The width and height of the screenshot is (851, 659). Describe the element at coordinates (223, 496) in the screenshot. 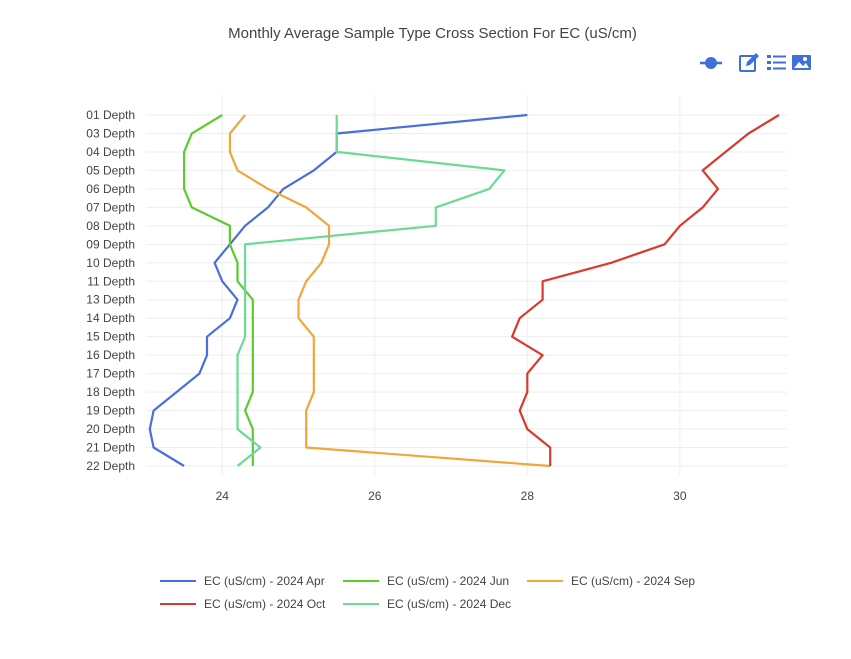

I see `x-tick-label: 24` at that location.